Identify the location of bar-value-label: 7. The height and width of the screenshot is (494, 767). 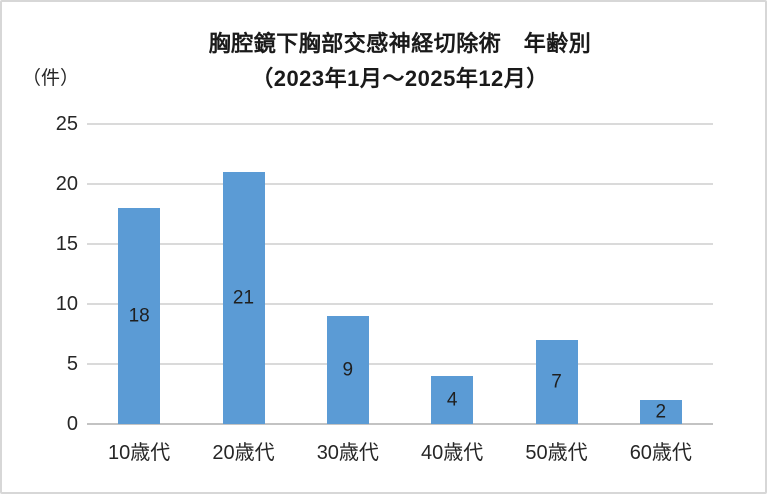
(556, 382).